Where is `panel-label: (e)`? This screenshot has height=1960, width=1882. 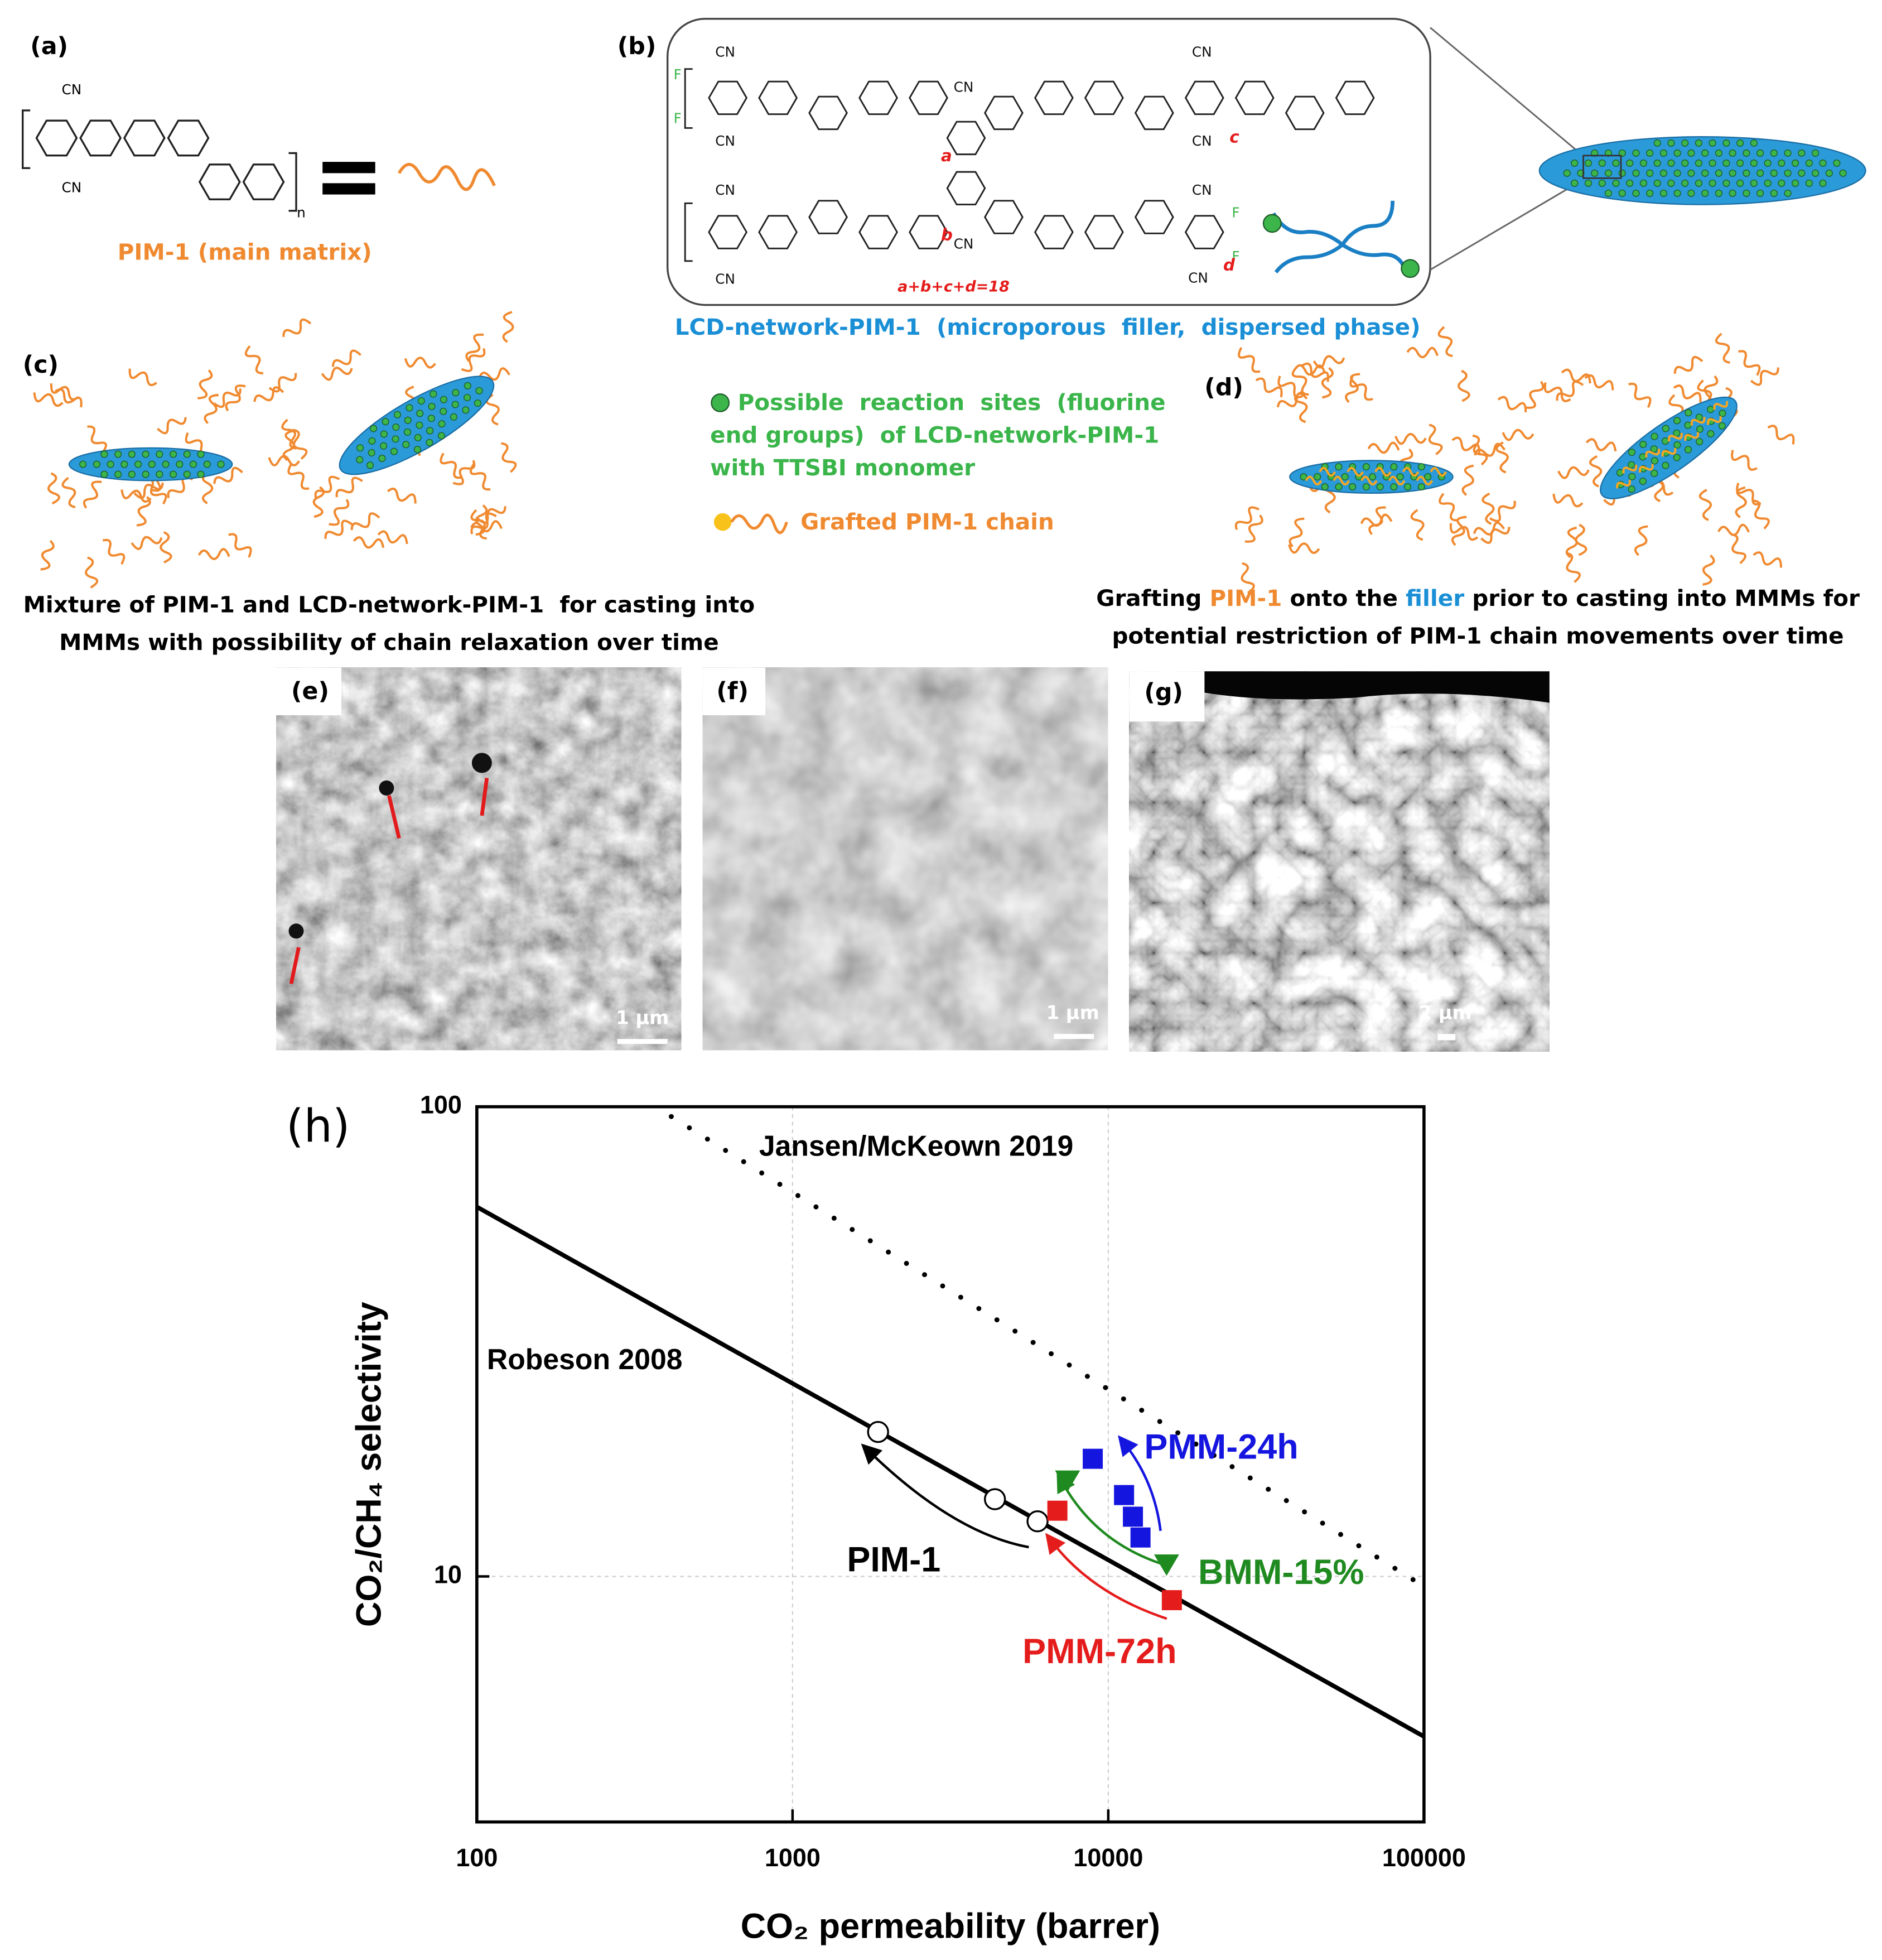
panel-label: (e) is located at coordinates (310, 691).